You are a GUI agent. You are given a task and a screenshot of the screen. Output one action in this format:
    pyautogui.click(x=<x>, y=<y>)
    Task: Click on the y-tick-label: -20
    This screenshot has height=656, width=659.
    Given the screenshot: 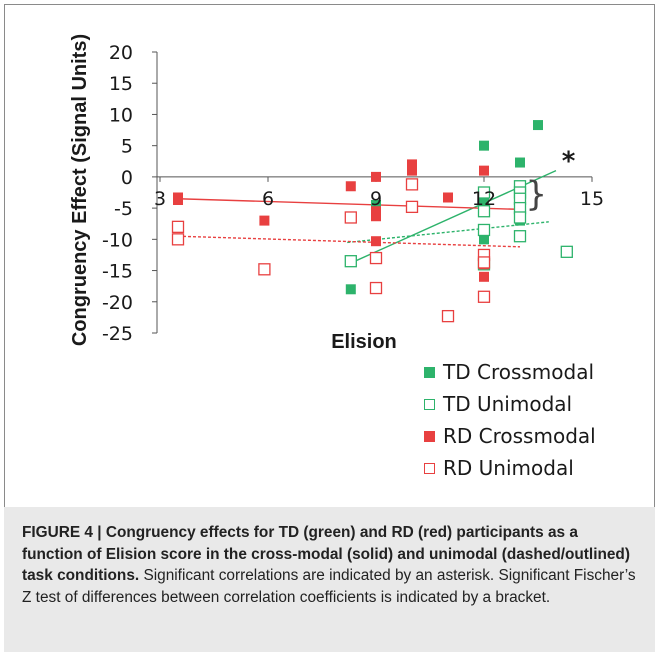 What is the action you would take?
    pyautogui.click(x=117, y=303)
    